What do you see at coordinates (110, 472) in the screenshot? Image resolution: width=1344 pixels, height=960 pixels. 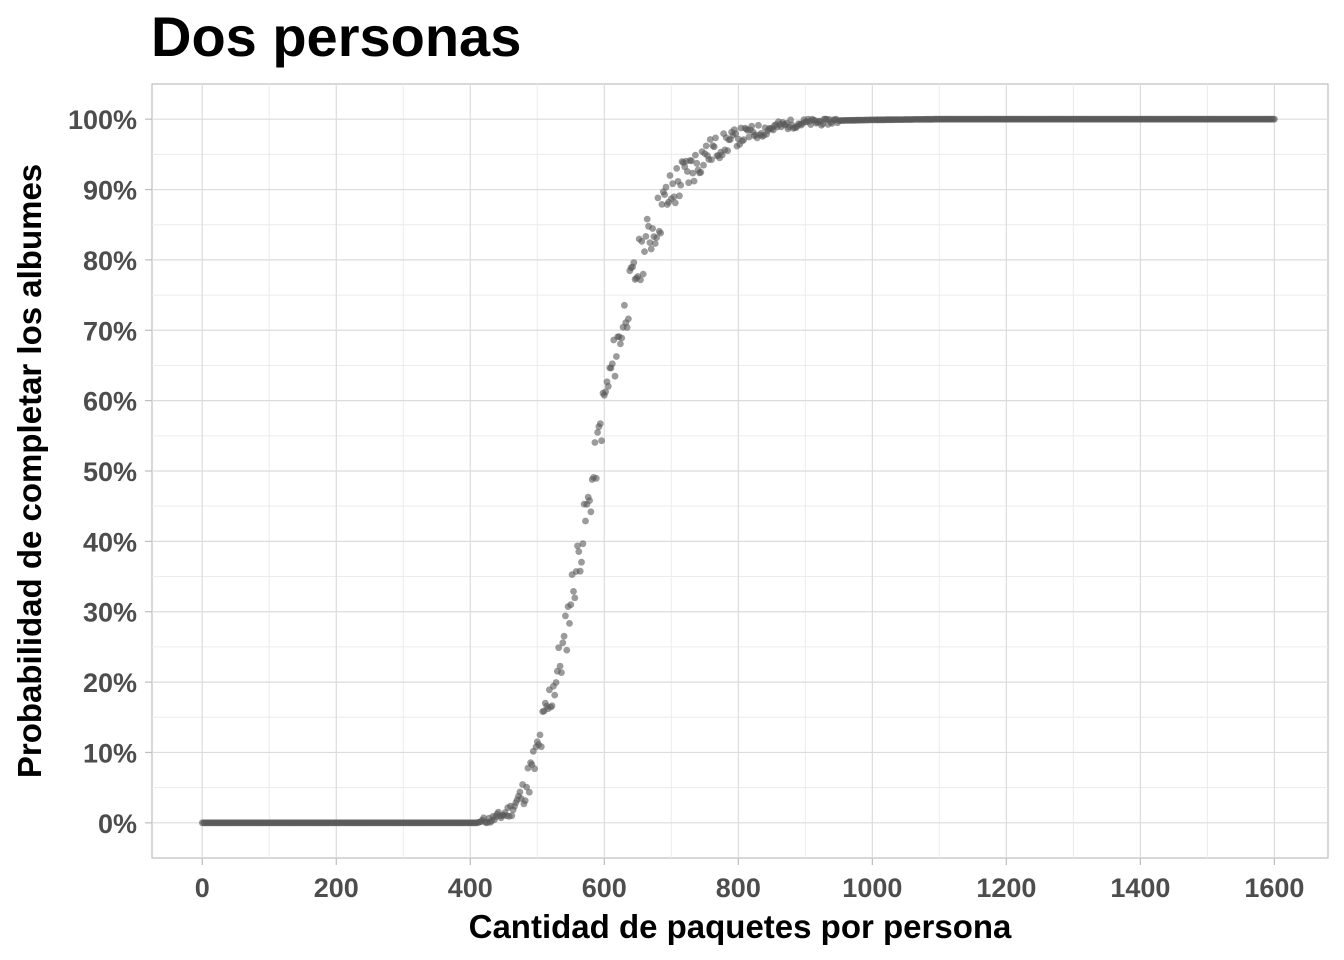 I see `y-axis-ticks: 0% 10% 20% 30% 40% 50% 60% 70% 80% 90% 100%` at bounding box center [110, 472].